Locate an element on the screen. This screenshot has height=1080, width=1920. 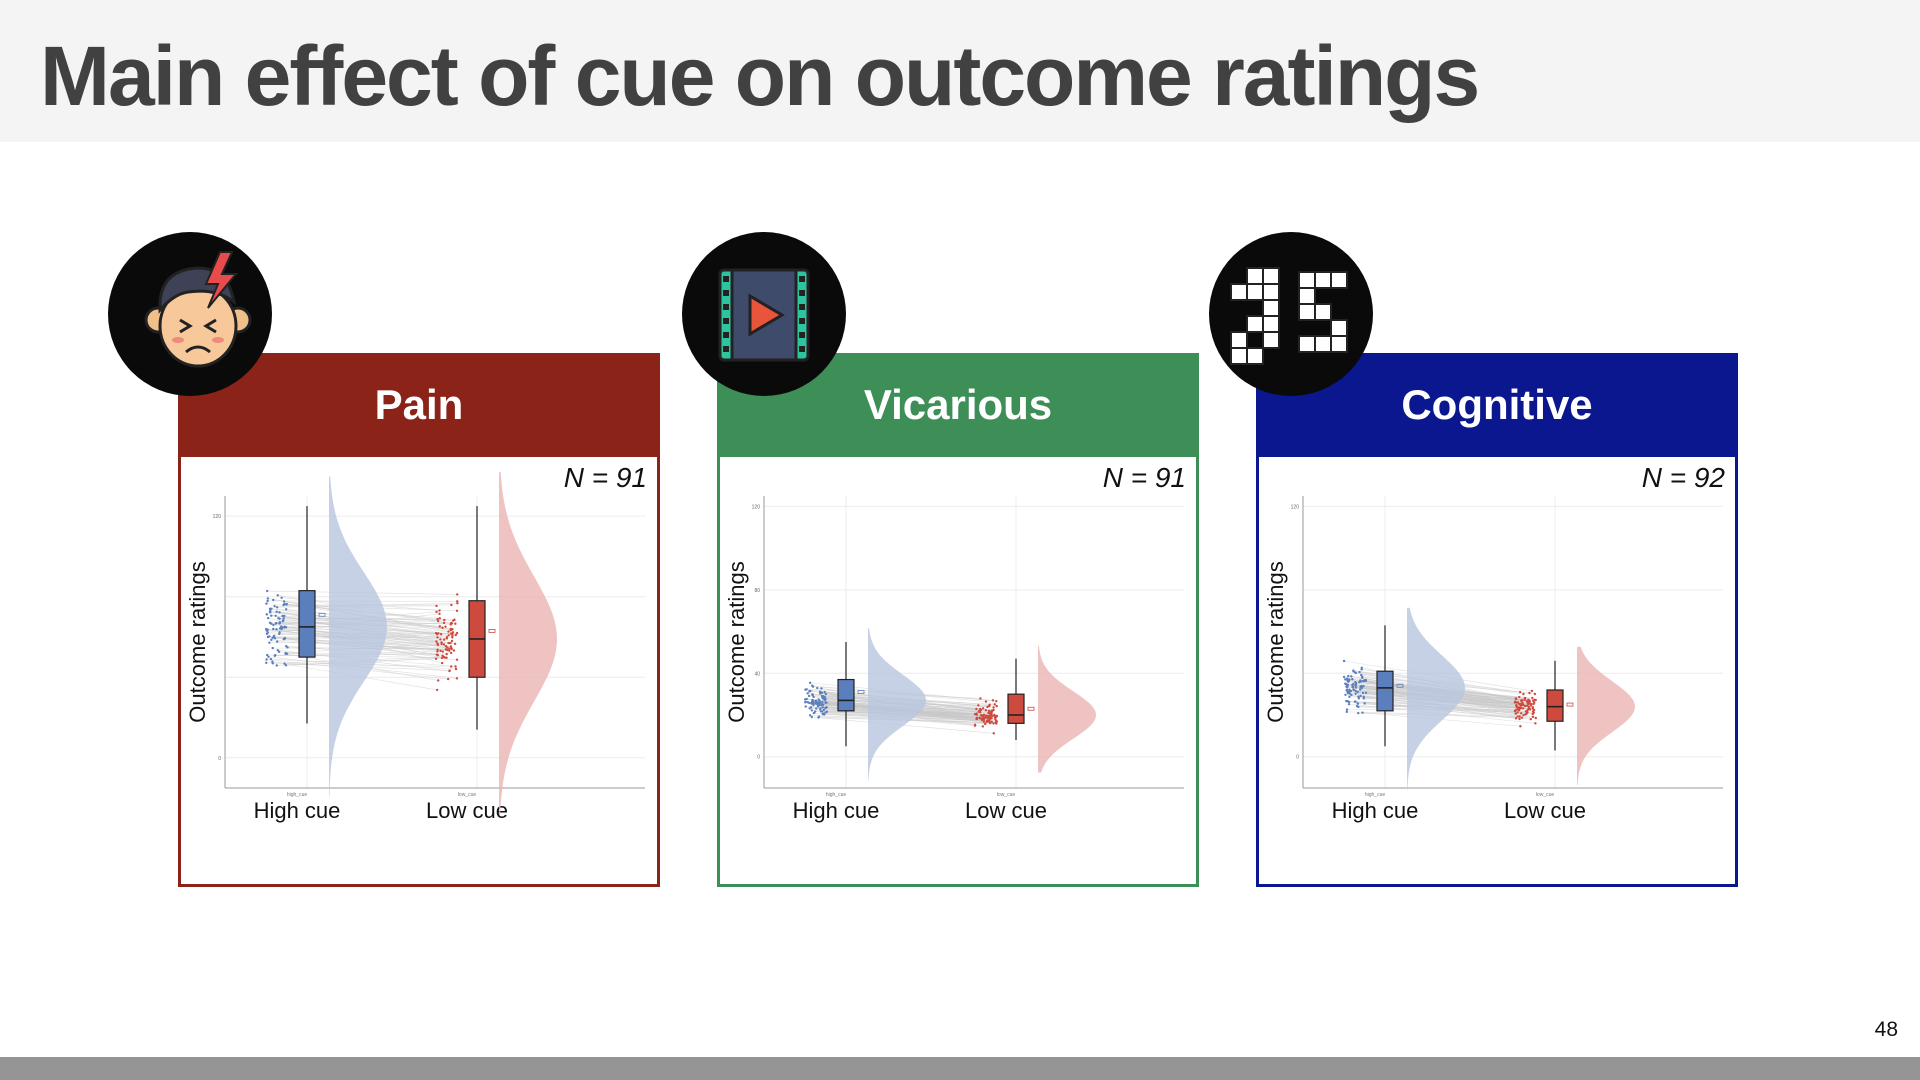
x-tick-label: Low cue is located at coordinates (1006, 810).